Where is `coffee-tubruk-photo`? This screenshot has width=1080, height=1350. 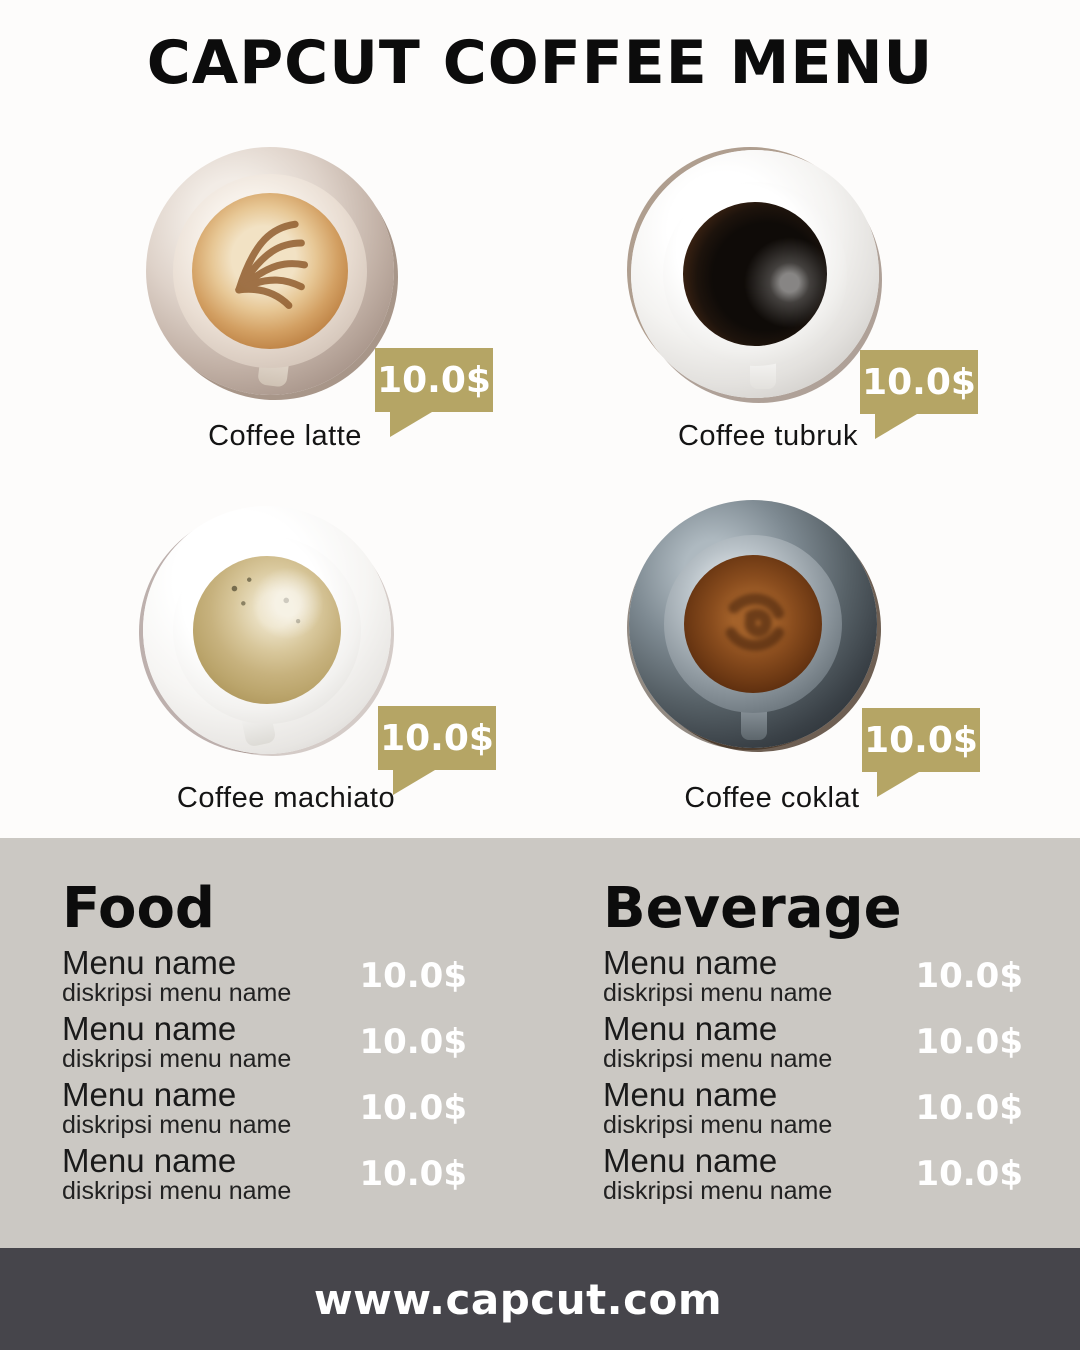 coffee-tubruk-photo is located at coordinates (755, 274).